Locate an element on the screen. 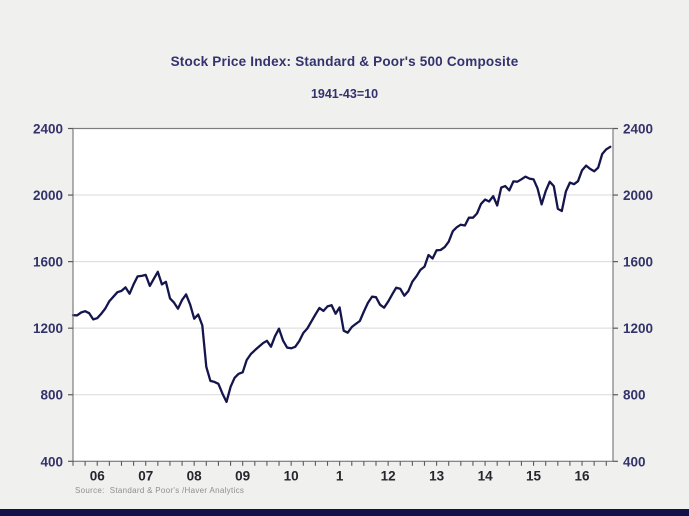  x-axis-label: 14 is located at coordinates (486, 475).